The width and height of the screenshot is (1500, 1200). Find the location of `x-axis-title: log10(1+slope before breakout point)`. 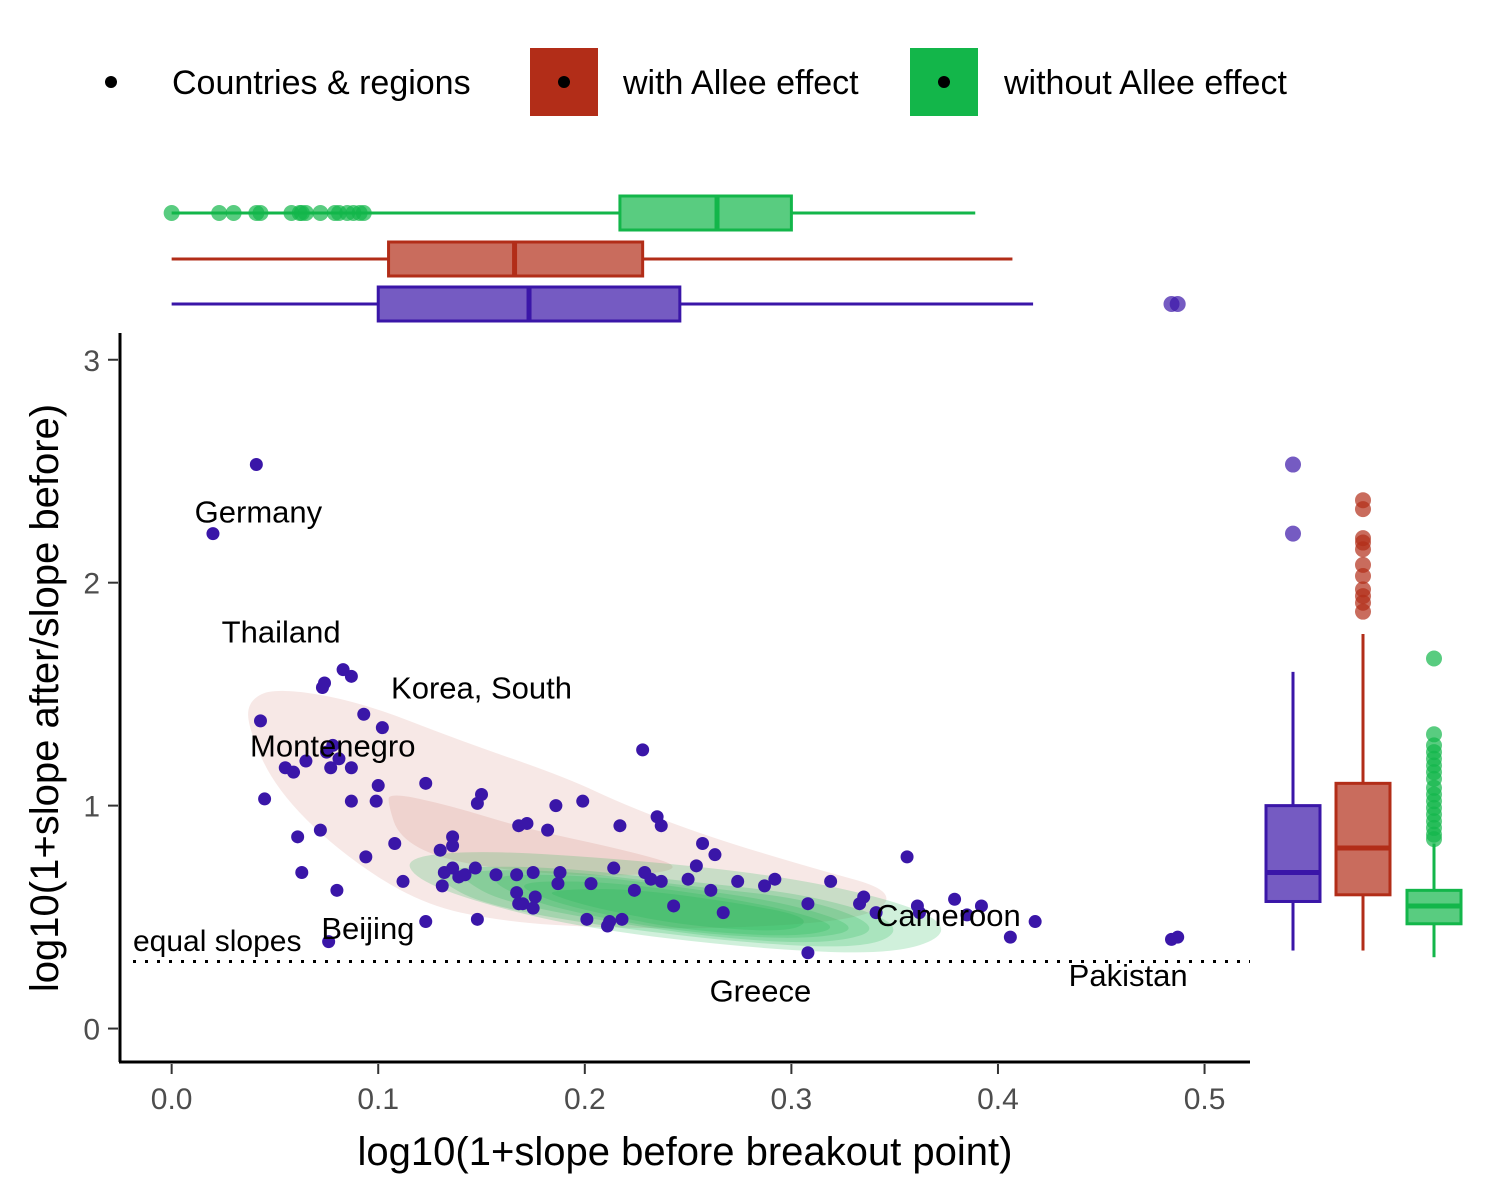

x-axis-title: log10(1+slope before breakout point) is located at coordinates (685, 1152).